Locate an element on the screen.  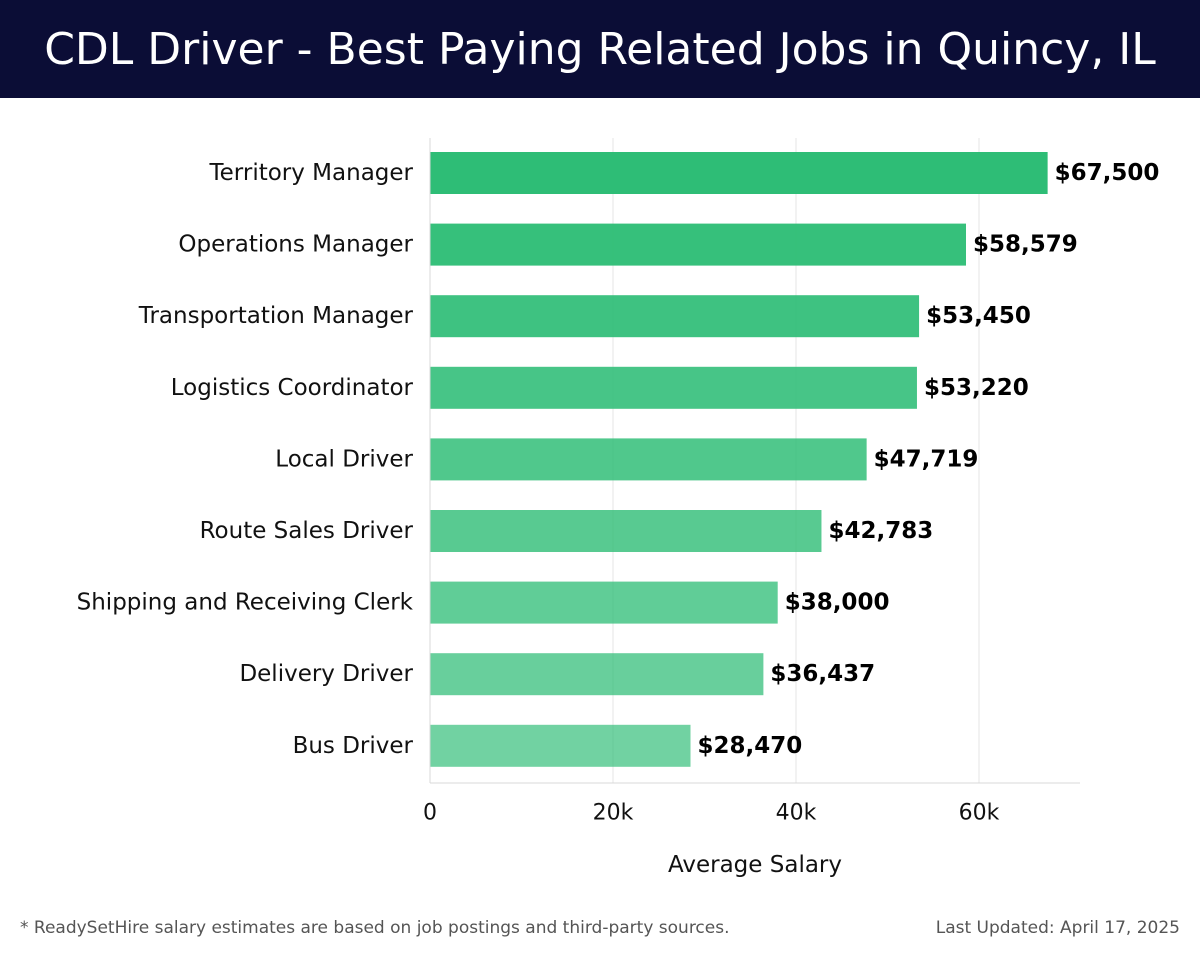
category-label-2: Operations Manager is located at coordinates (295, 245).